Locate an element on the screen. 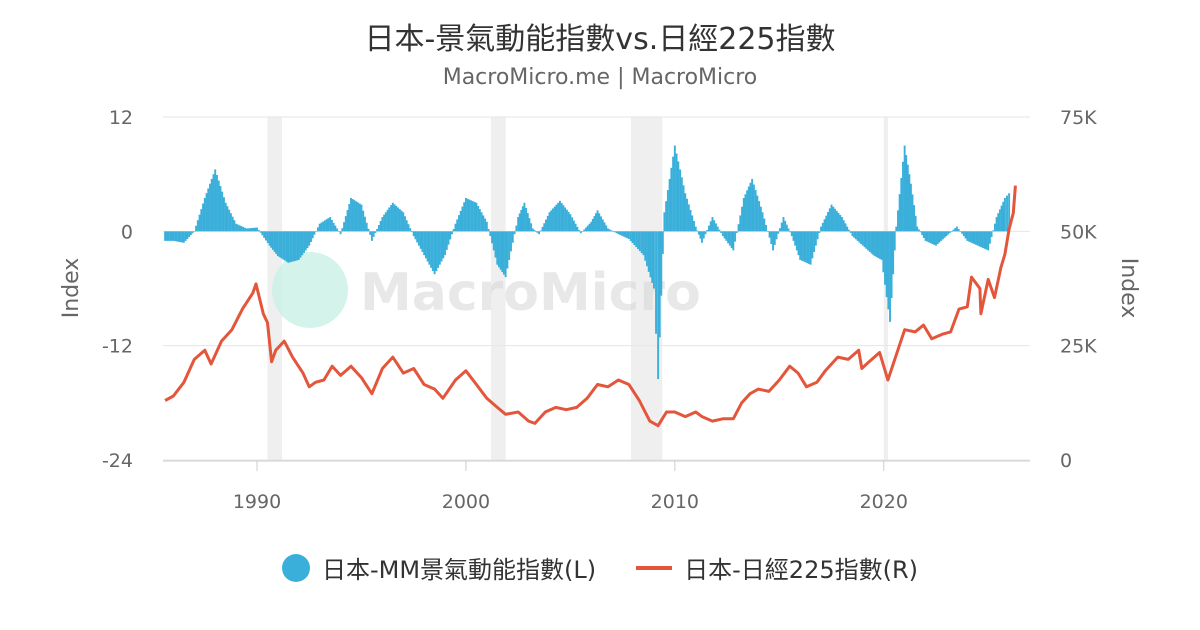 This screenshot has height=630, width=1200. chart-title: 日本-景氣動能指數vs.日經225指數 is located at coordinates (600, 39).